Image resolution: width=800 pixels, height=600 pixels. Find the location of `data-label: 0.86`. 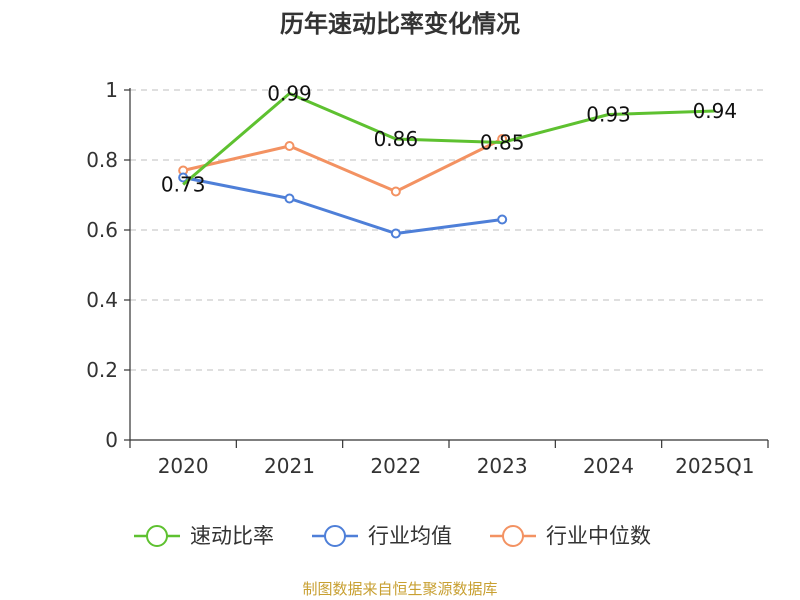

data-label: 0.86 is located at coordinates (396, 139).